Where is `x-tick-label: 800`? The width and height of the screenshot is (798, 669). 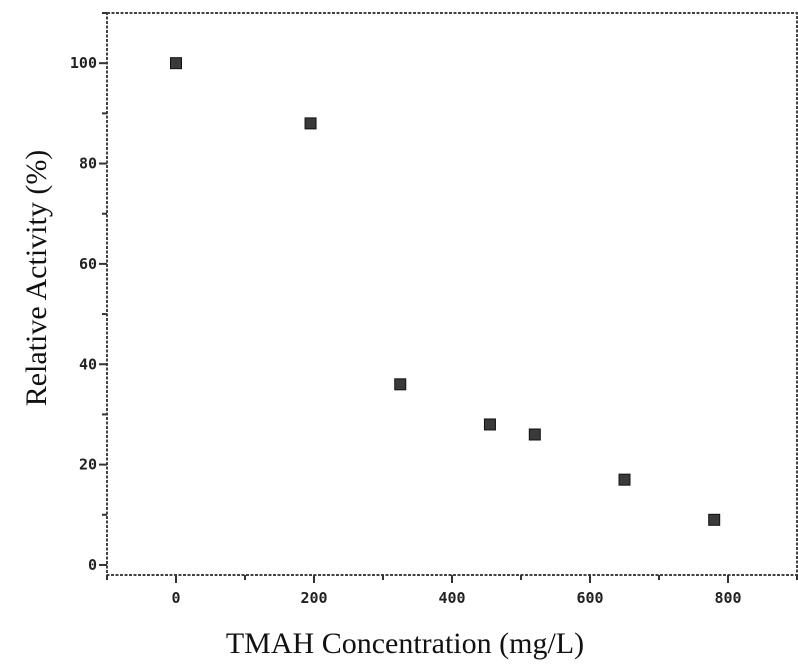 x-tick-label: 800 is located at coordinates (727, 598).